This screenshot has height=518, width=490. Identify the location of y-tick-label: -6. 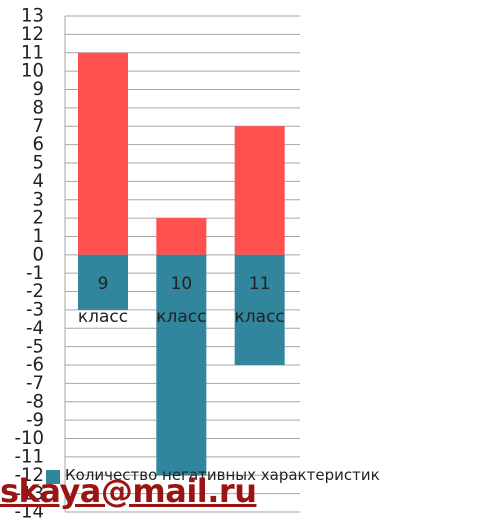
(35, 365).